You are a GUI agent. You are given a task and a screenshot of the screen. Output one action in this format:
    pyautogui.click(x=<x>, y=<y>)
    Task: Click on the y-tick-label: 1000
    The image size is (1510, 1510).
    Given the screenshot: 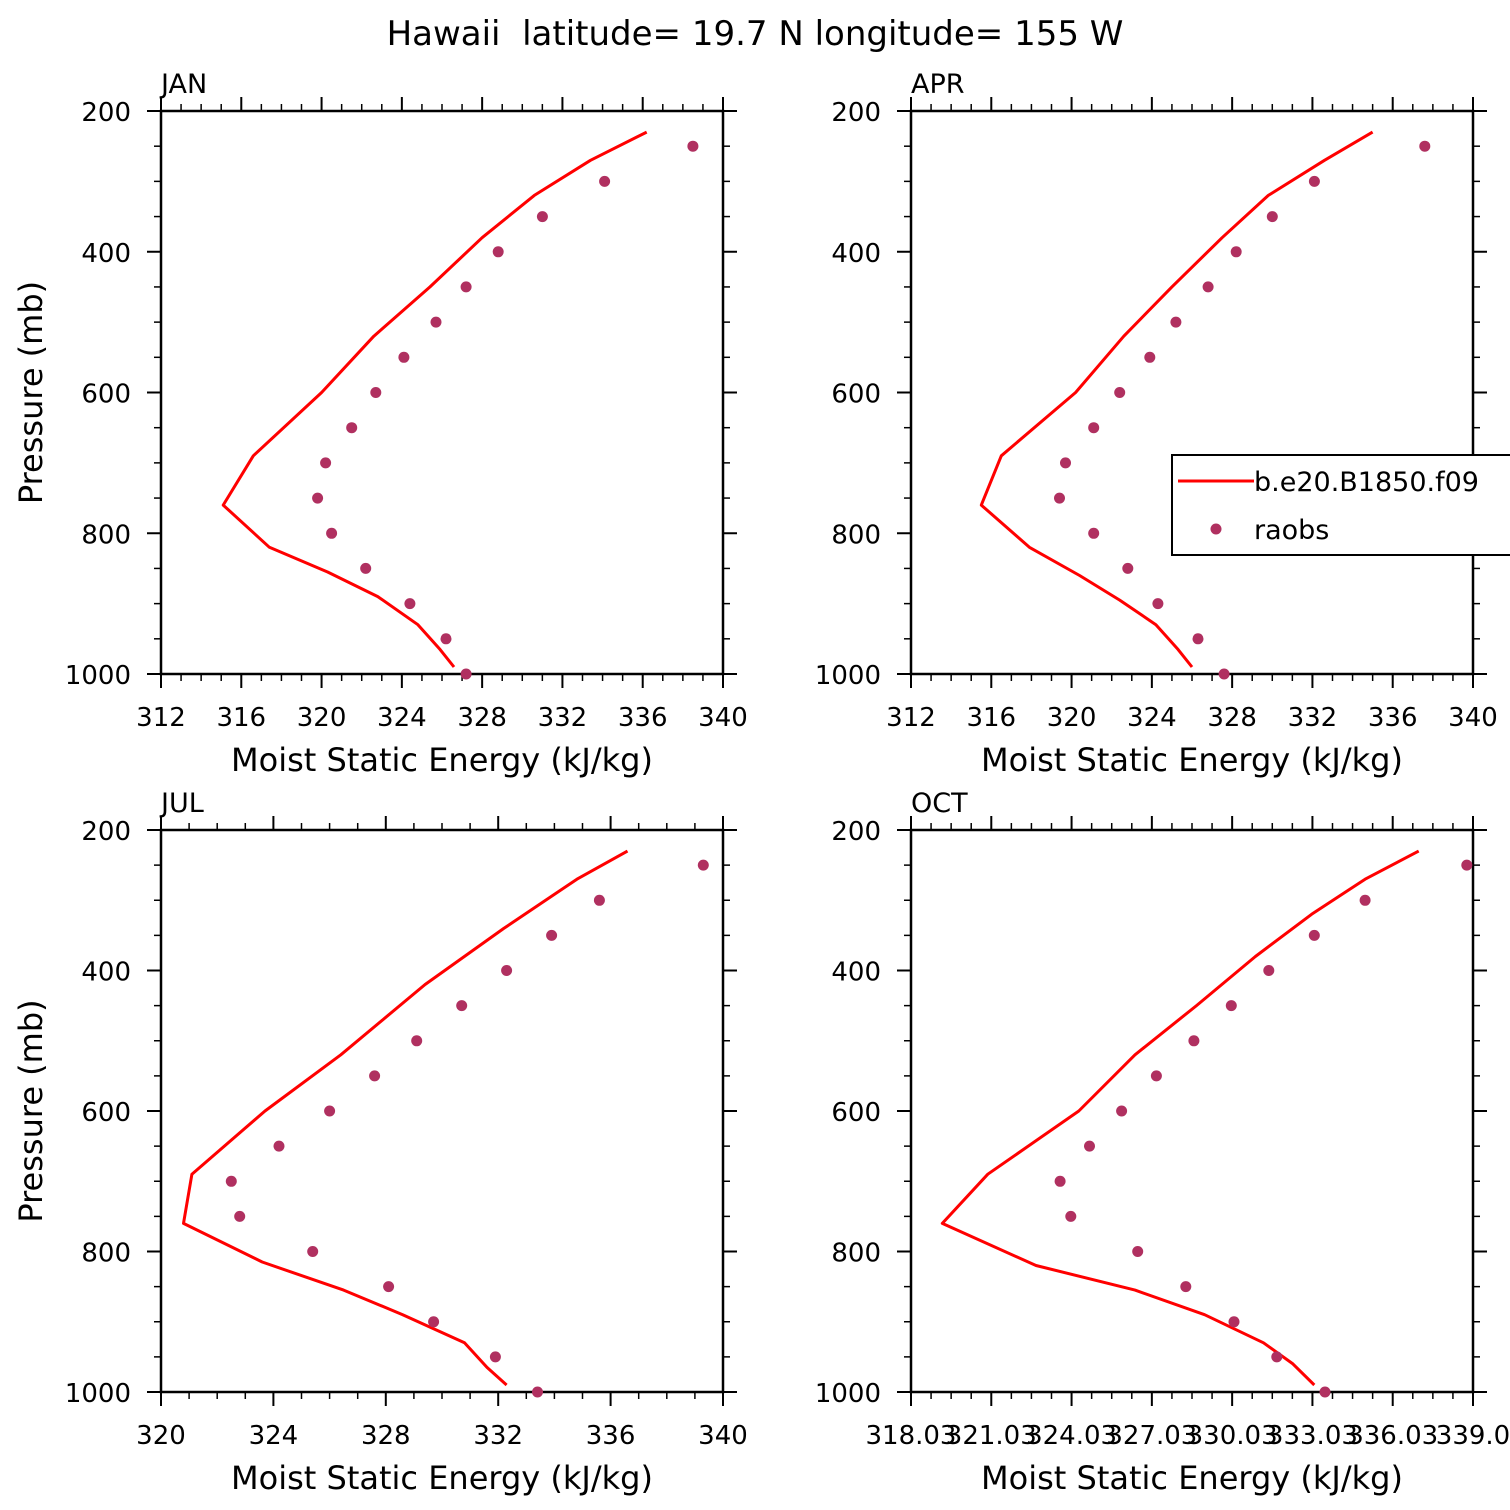 What is the action you would take?
    pyautogui.click(x=98, y=1394)
    